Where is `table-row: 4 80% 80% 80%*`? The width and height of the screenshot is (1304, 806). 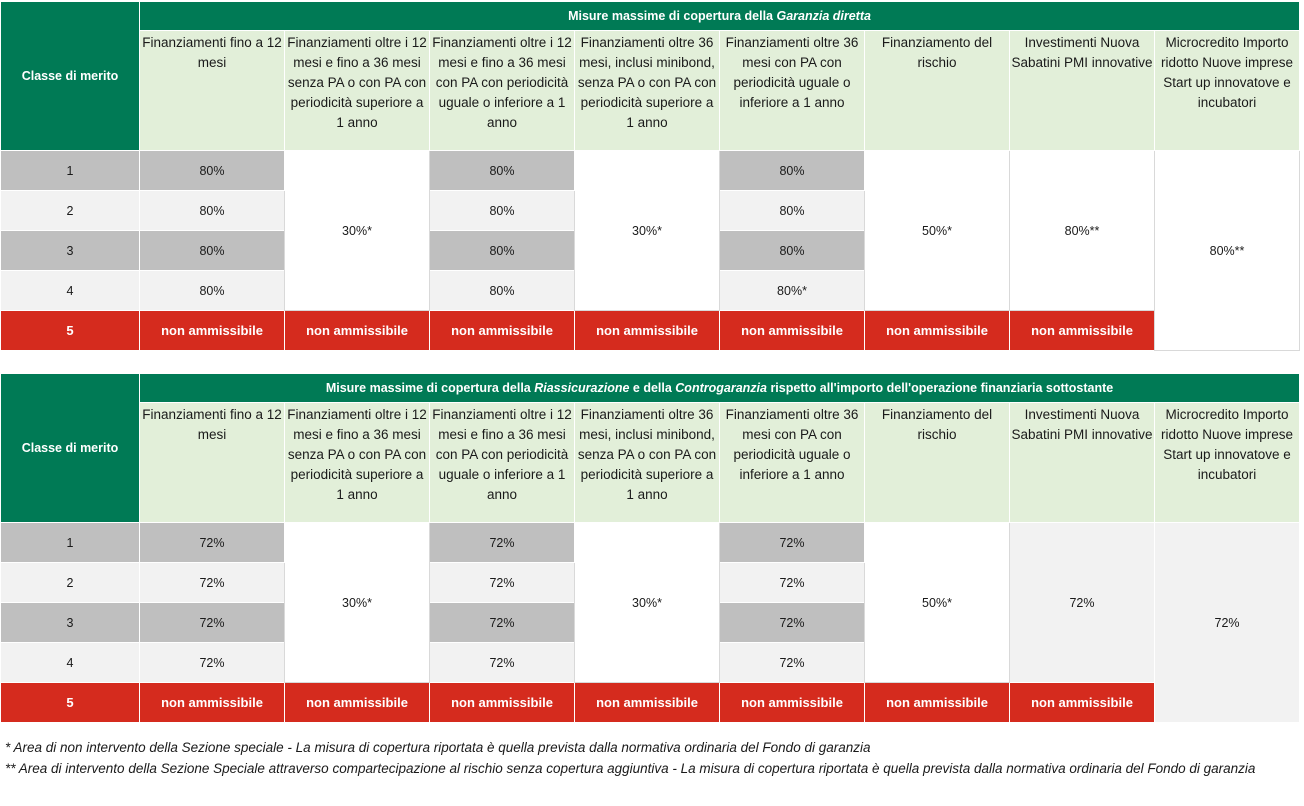
table-row: 4 80% 80% 80%* is located at coordinates (650, 290).